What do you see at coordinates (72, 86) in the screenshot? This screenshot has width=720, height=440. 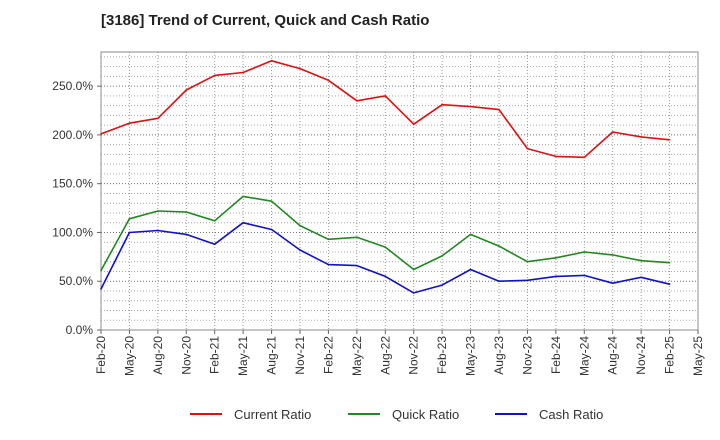 I see `y-tick-label: 250.0%` at bounding box center [72, 86].